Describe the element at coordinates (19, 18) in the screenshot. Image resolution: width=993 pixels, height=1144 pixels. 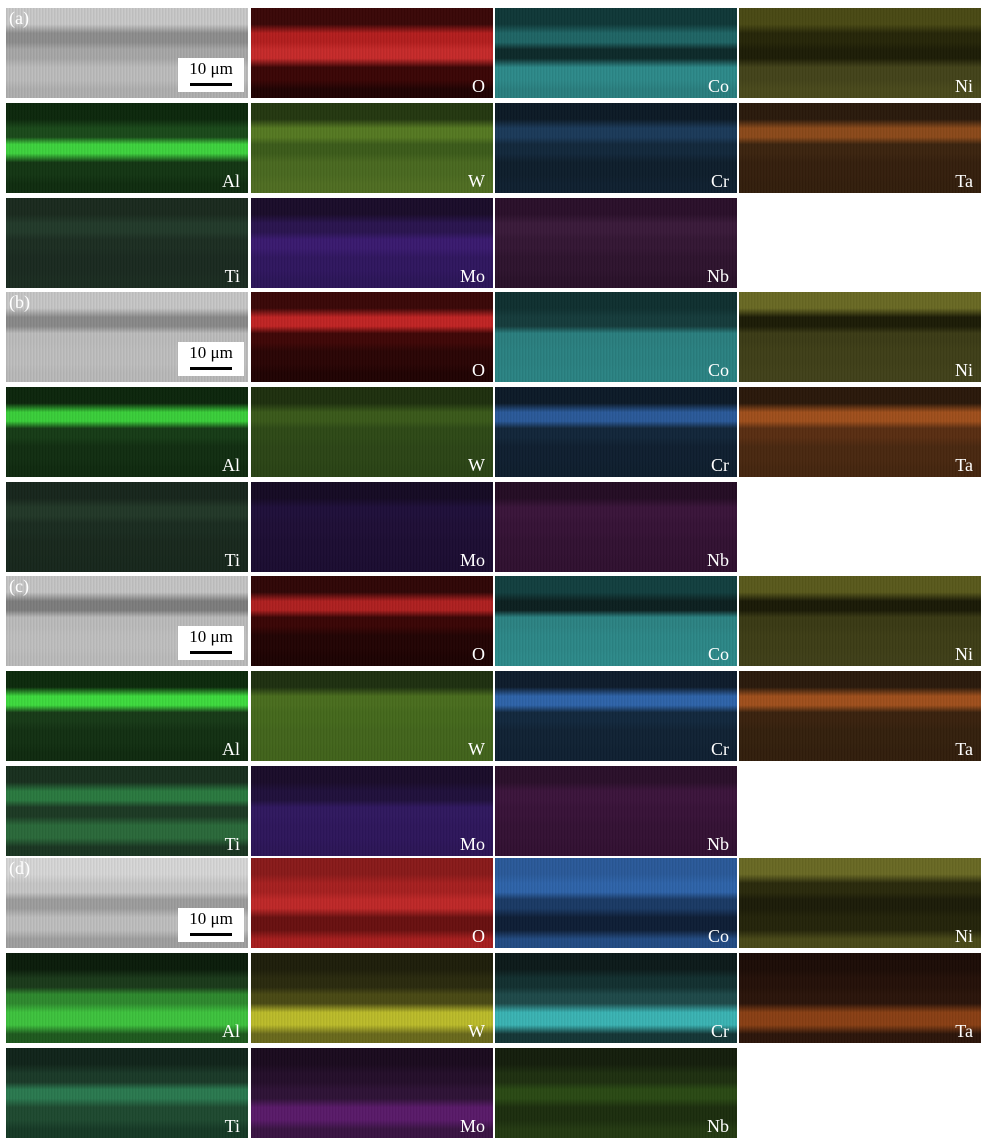
I see `panel-label: (a)` at that location.